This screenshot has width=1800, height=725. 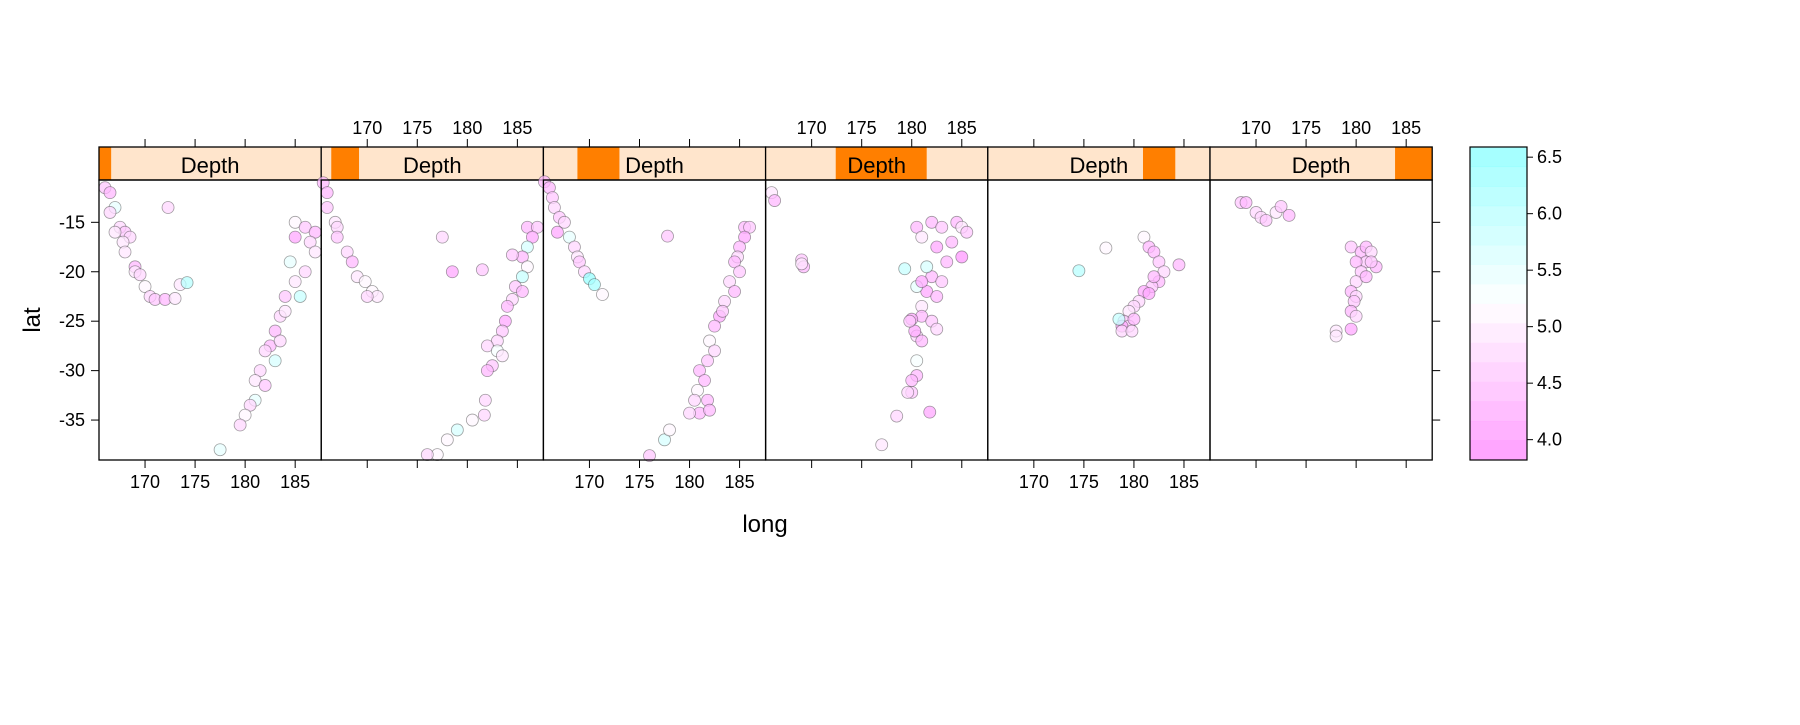 What do you see at coordinates (210, 163) in the screenshot?
I see `strip-background` at bounding box center [210, 163].